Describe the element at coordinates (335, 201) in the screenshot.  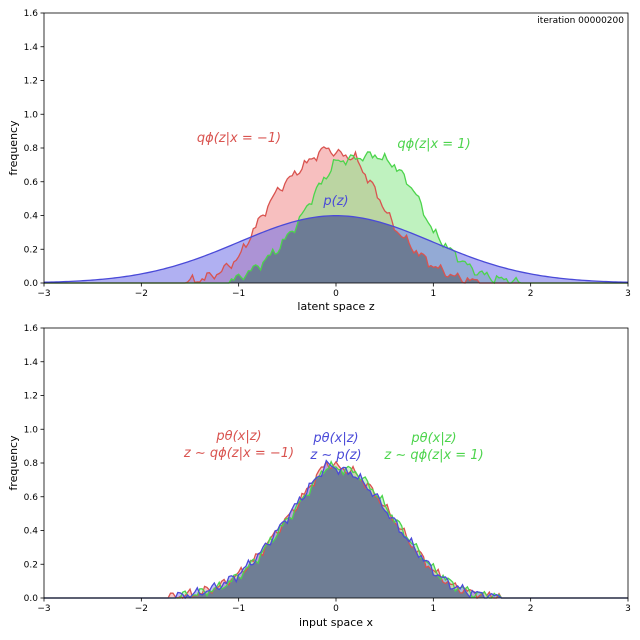
I see `top-annotation-blue: p(z)` at that location.